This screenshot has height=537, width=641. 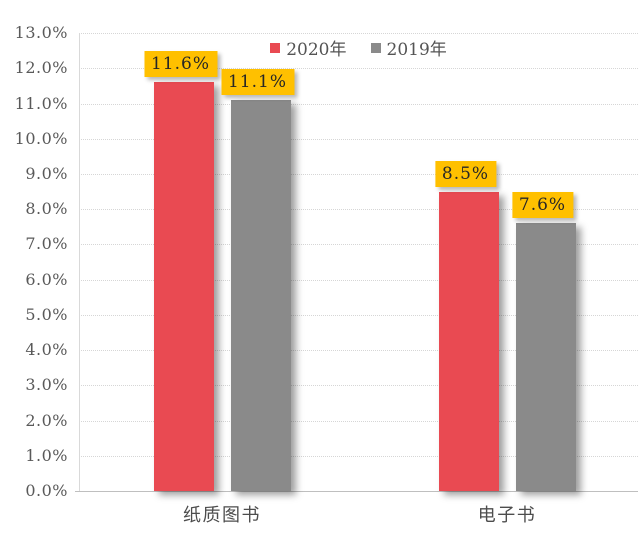 What do you see at coordinates (316, 50) in the screenshot?
I see `legend-label: 2020年` at bounding box center [316, 50].